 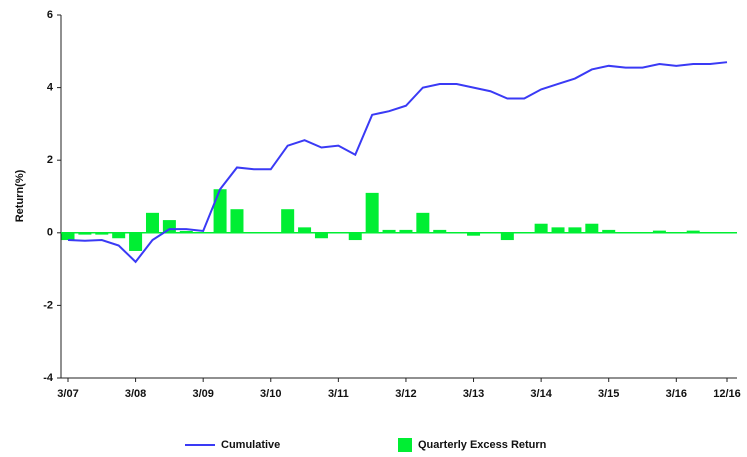 I want to click on y-tick-label: 0, so click(x=50, y=233).